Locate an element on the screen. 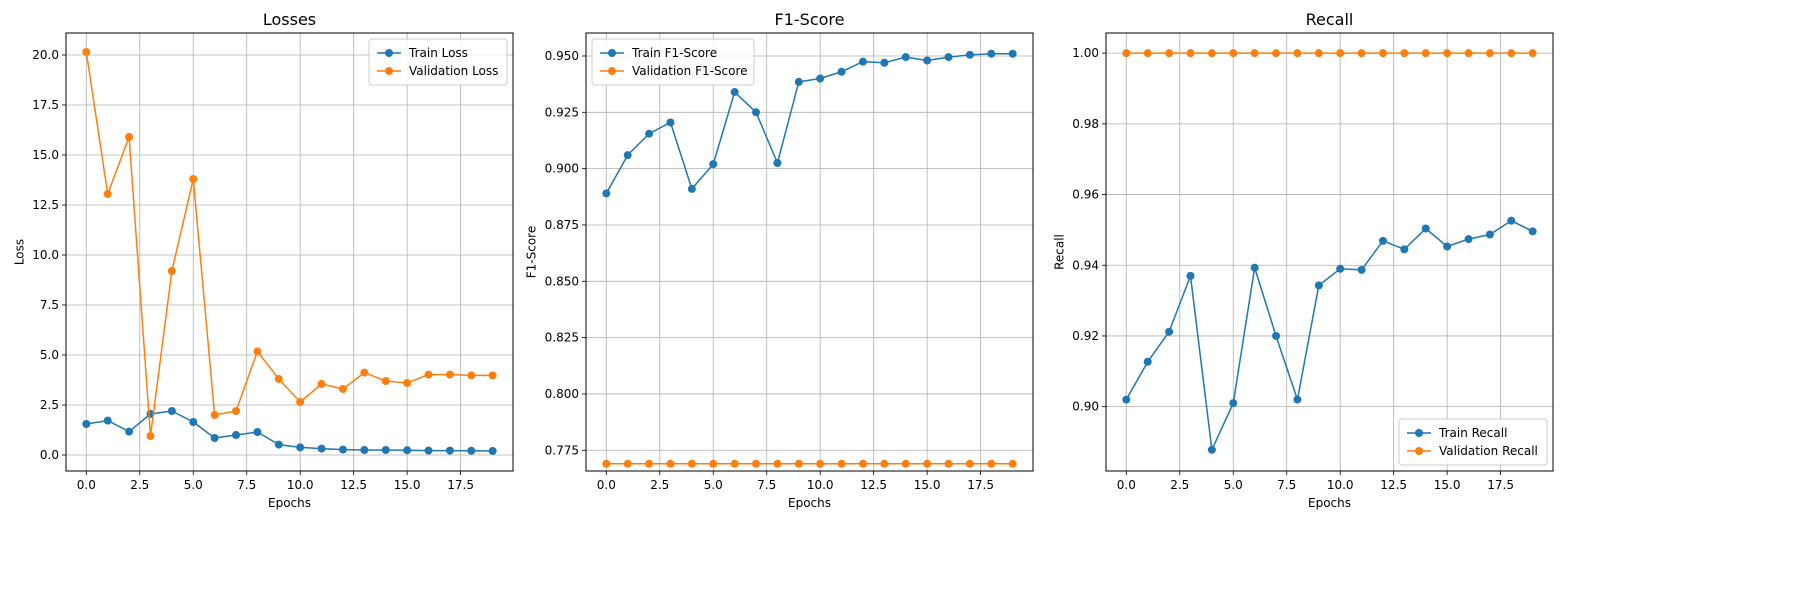 The height and width of the screenshot is (600, 1800). legend-swatch-marker is located at coordinates (612, 71).